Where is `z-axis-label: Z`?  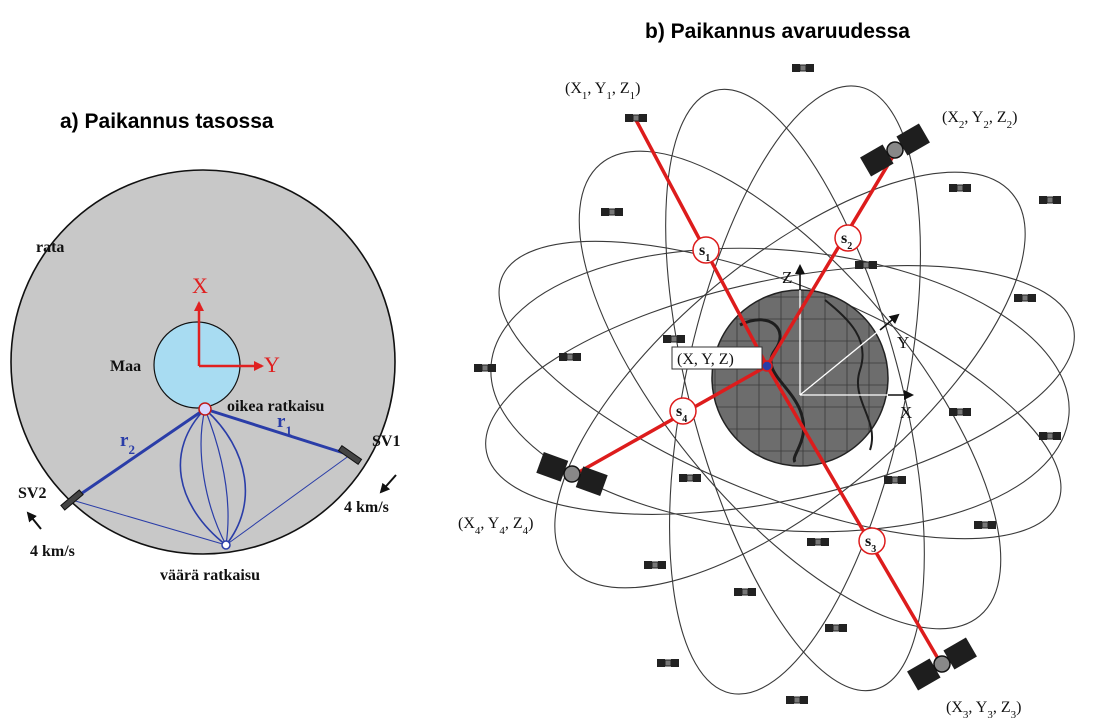
z-axis-label: Z is located at coordinates (787, 277).